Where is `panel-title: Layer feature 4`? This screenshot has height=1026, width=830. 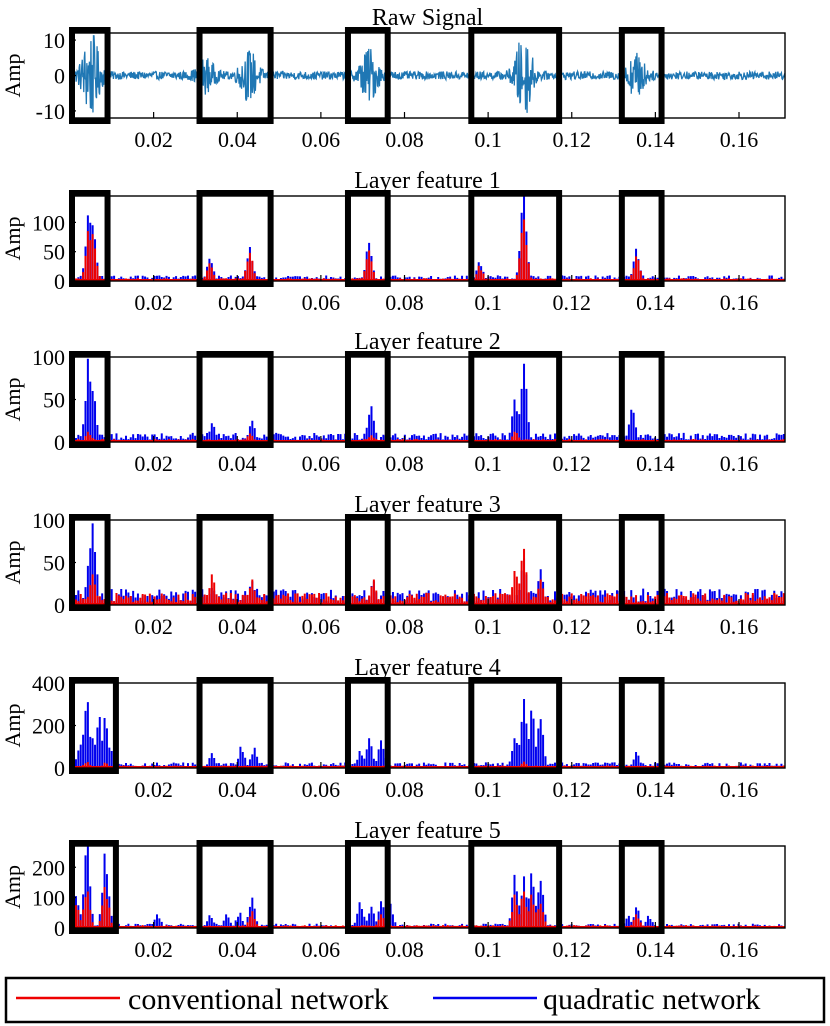 panel-title: Layer feature 4 is located at coordinates (427, 668).